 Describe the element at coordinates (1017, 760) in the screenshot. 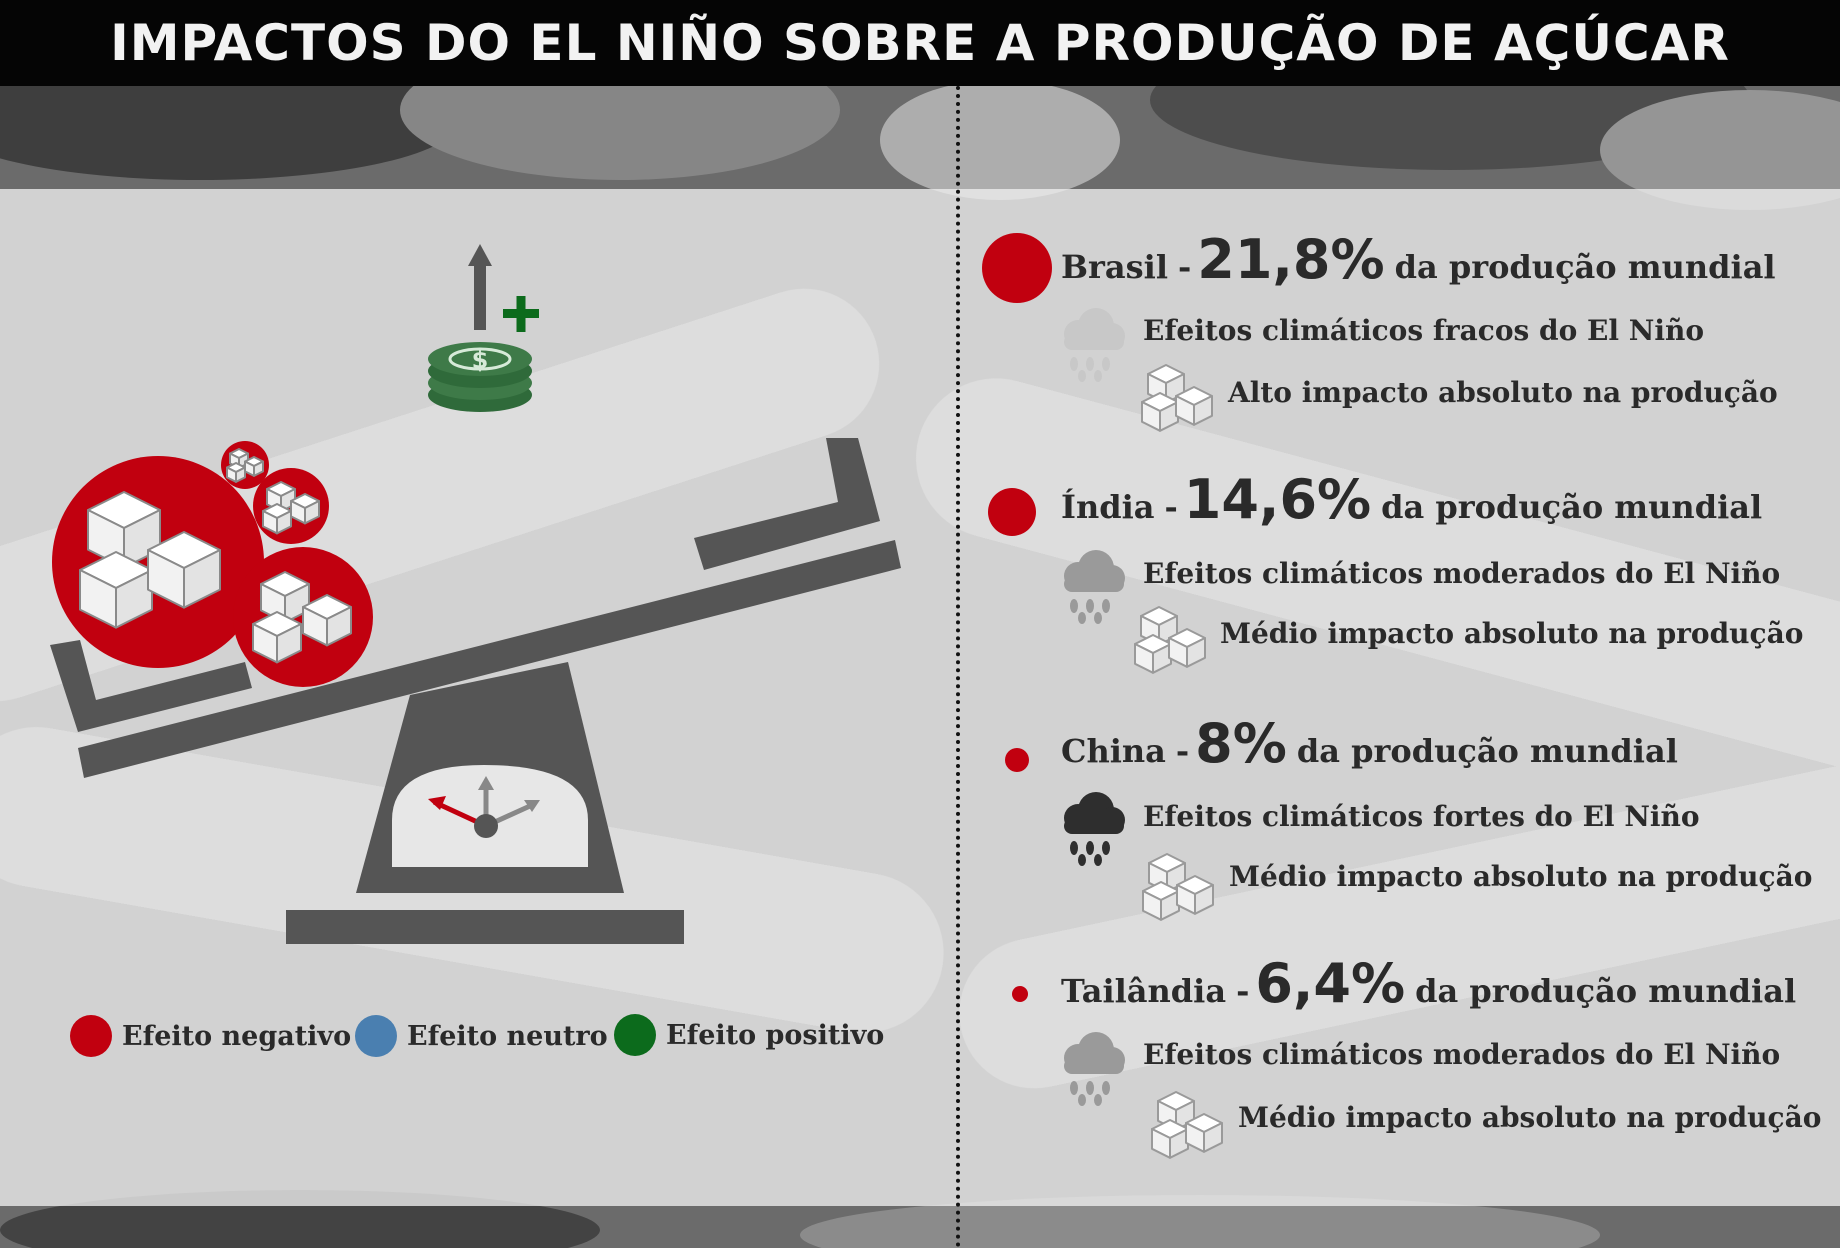

I see `country-dot-china` at that location.